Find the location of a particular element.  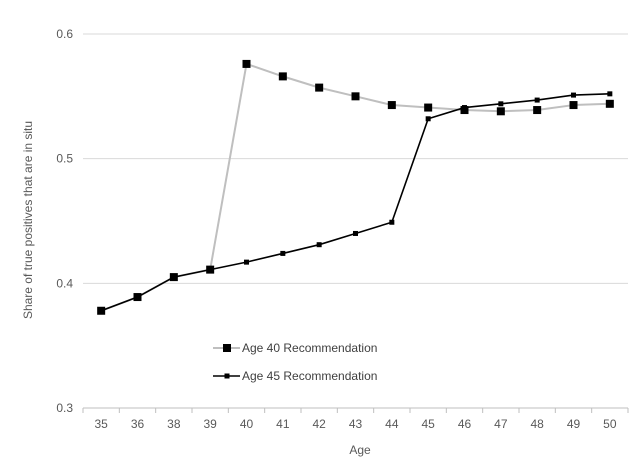

legend-entry: Age 45 Recommendation is located at coordinates (295, 376).